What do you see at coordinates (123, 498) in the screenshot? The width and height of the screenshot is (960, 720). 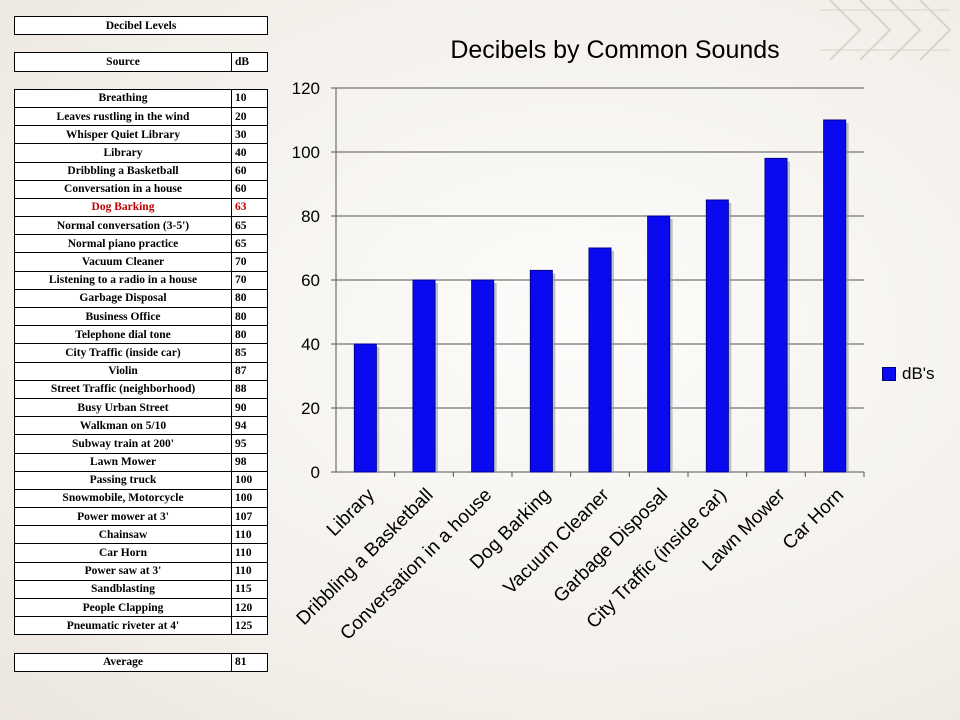 I see `source-cell: Snowmobile, Motorcycle` at bounding box center [123, 498].